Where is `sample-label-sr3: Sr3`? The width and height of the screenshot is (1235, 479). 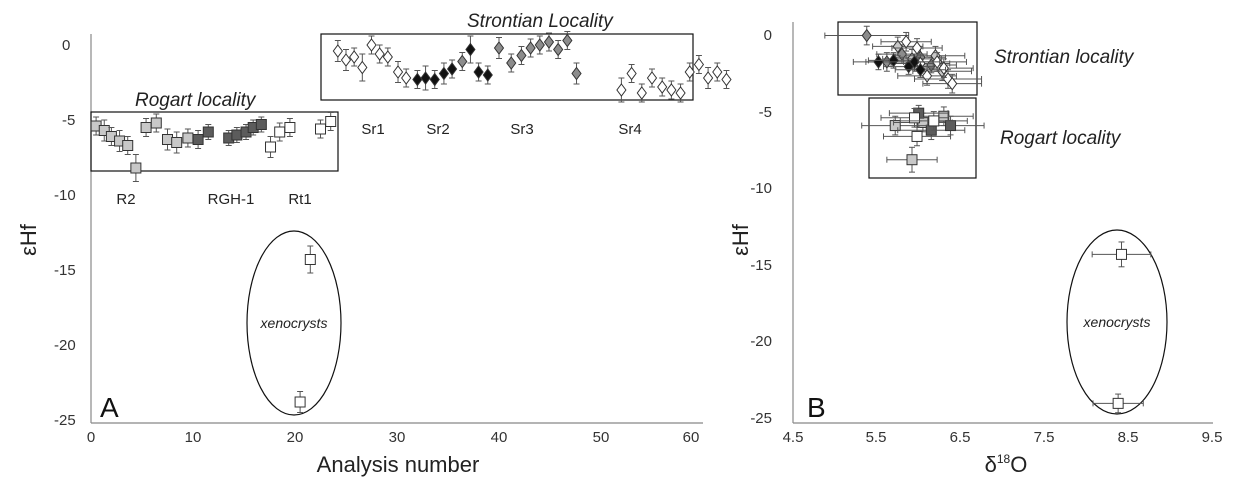 sample-label-sr3: Sr3 is located at coordinates (521, 129).